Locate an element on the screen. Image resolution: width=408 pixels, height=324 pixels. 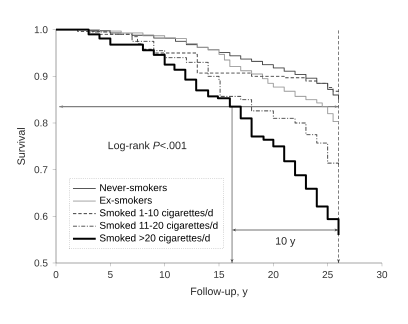
x-tick-label: 25 is located at coordinates (327, 274).